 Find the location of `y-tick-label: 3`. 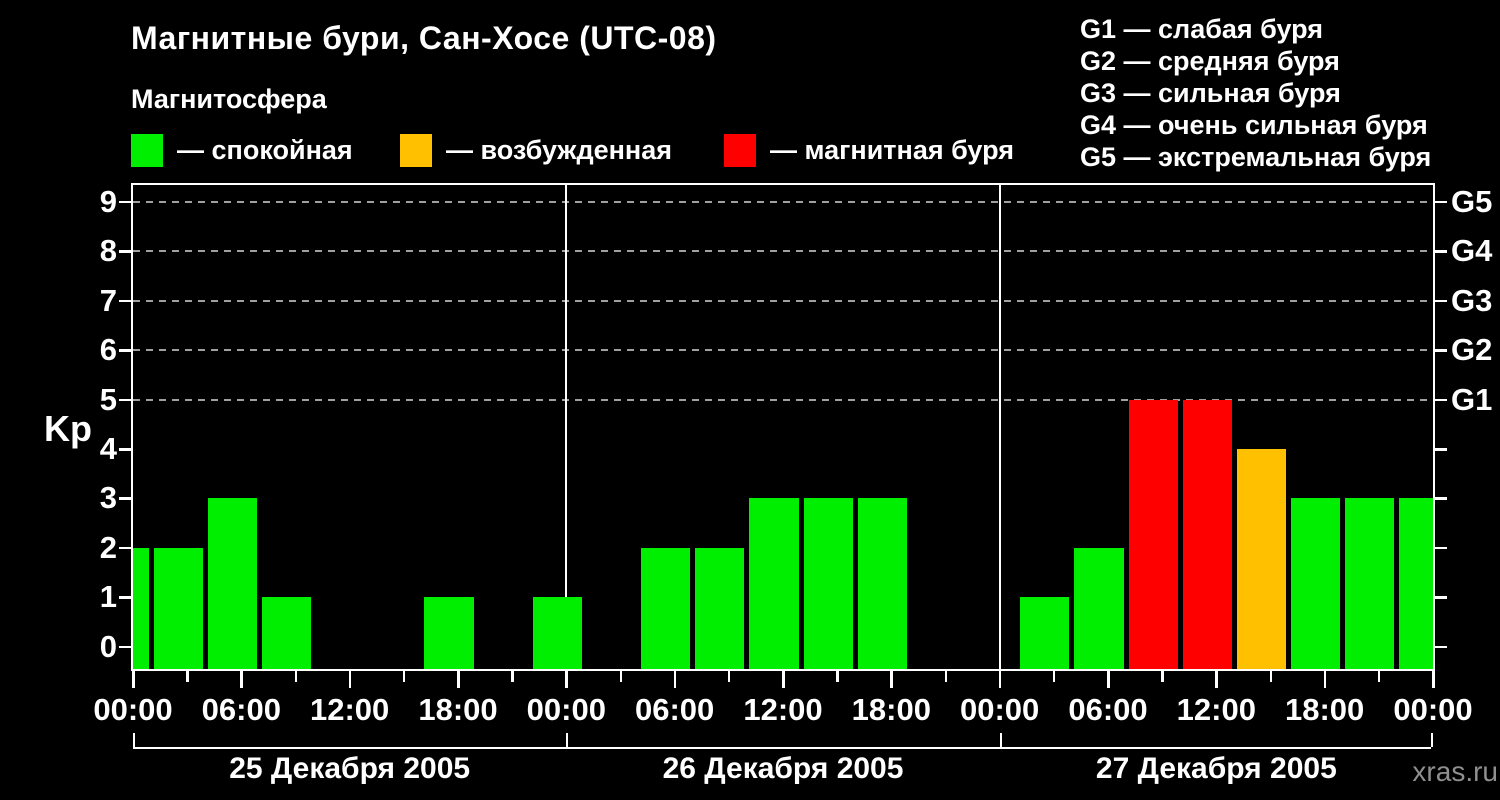

y-tick-label: 3 is located at coordinates (108, 498).